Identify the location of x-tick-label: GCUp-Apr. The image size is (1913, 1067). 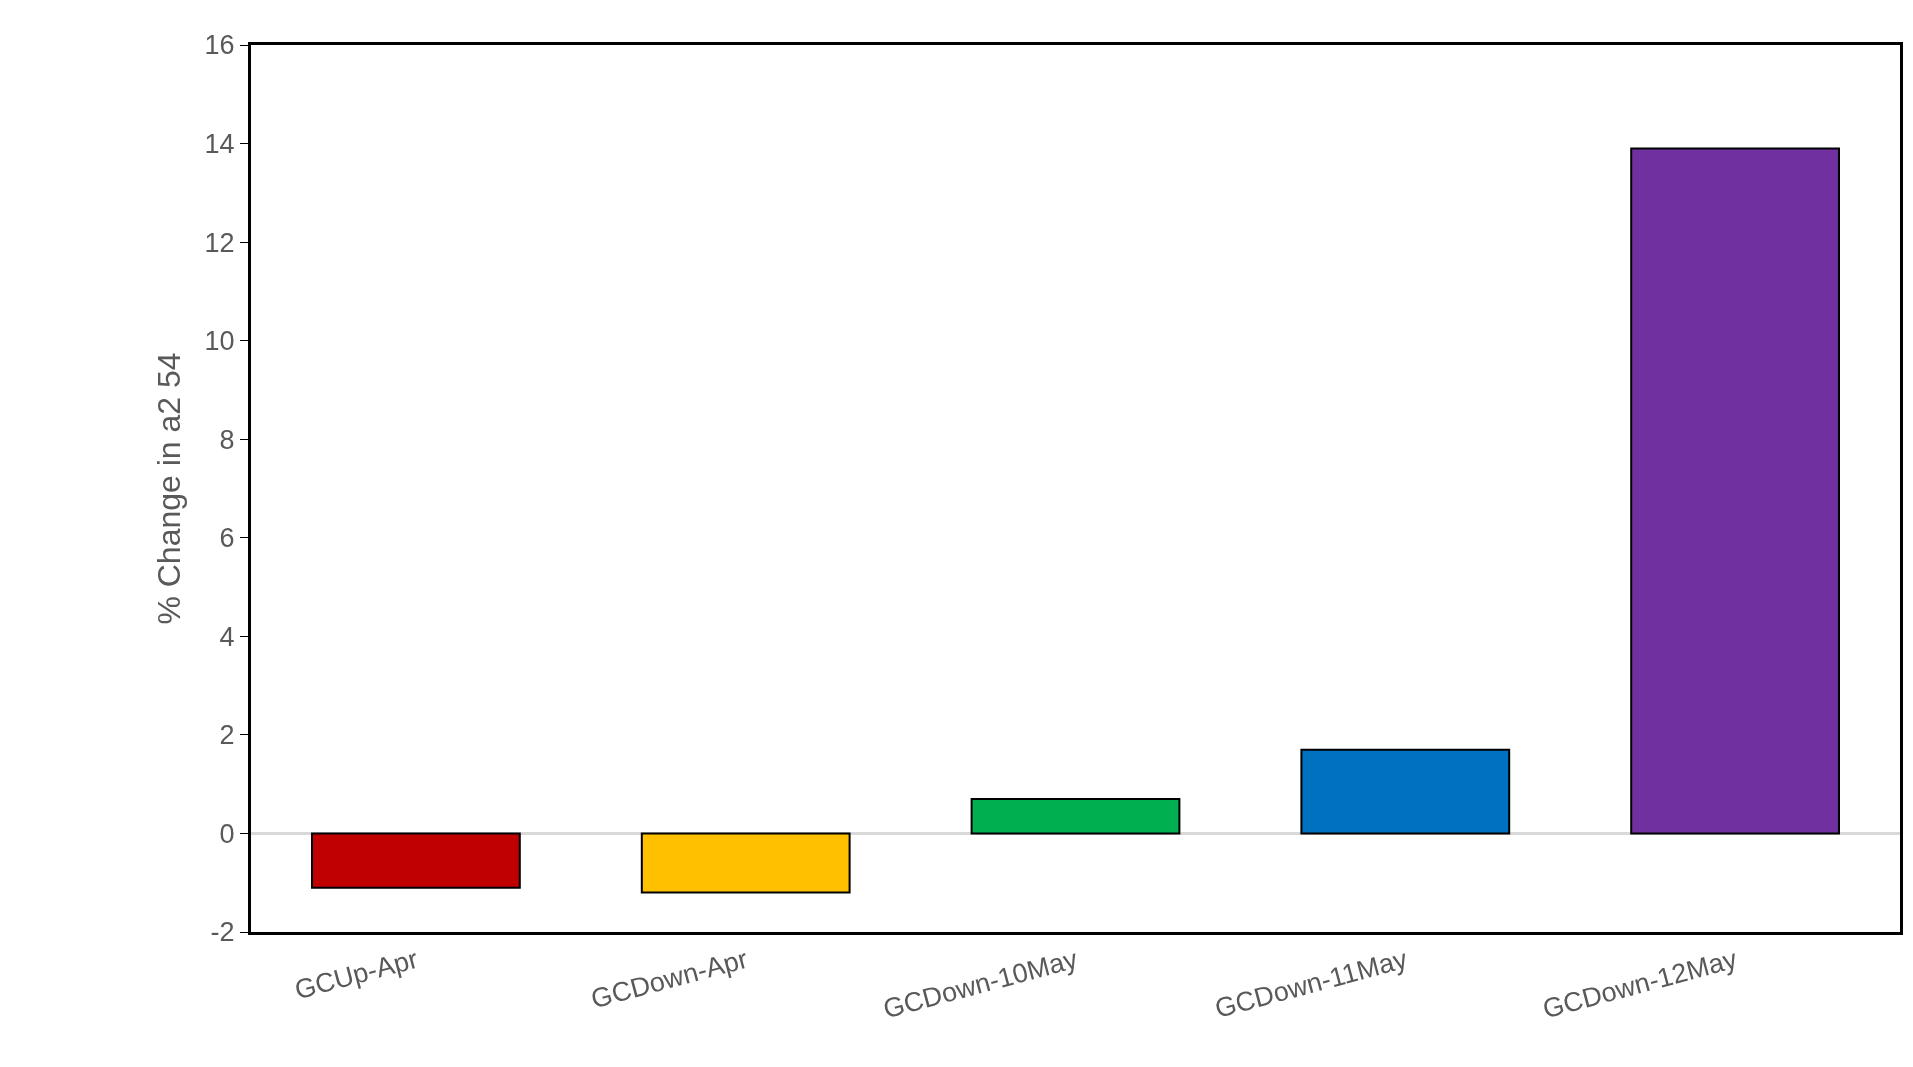
(356, 974).